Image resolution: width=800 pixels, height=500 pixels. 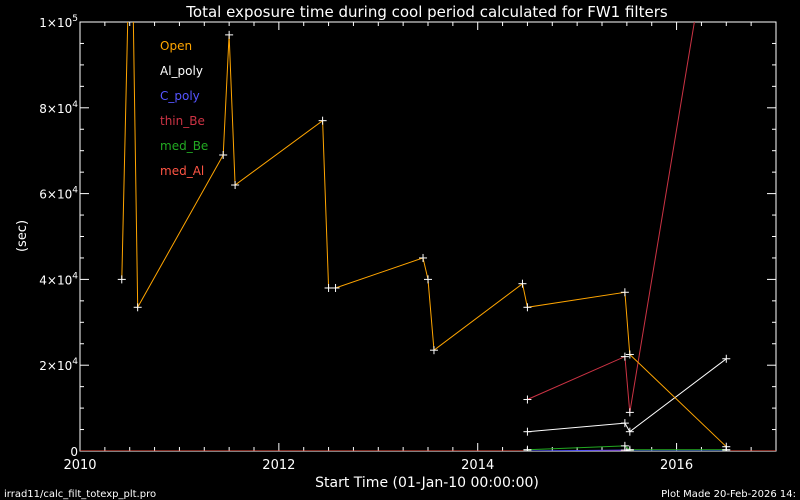 What do you see at coordinates (728, 494) in the screenshot?
I see `footer-right: Plot Made 20-Feb-2026 14:` at bounding box center [728, 494].